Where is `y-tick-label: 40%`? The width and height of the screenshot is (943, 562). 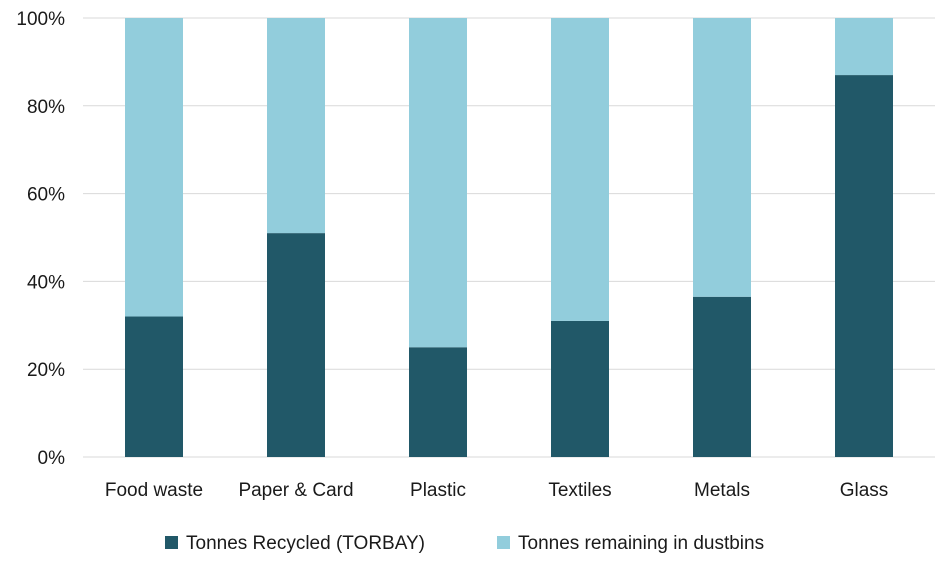
y-tick-label: 40% is located at coordinates (46, 282).